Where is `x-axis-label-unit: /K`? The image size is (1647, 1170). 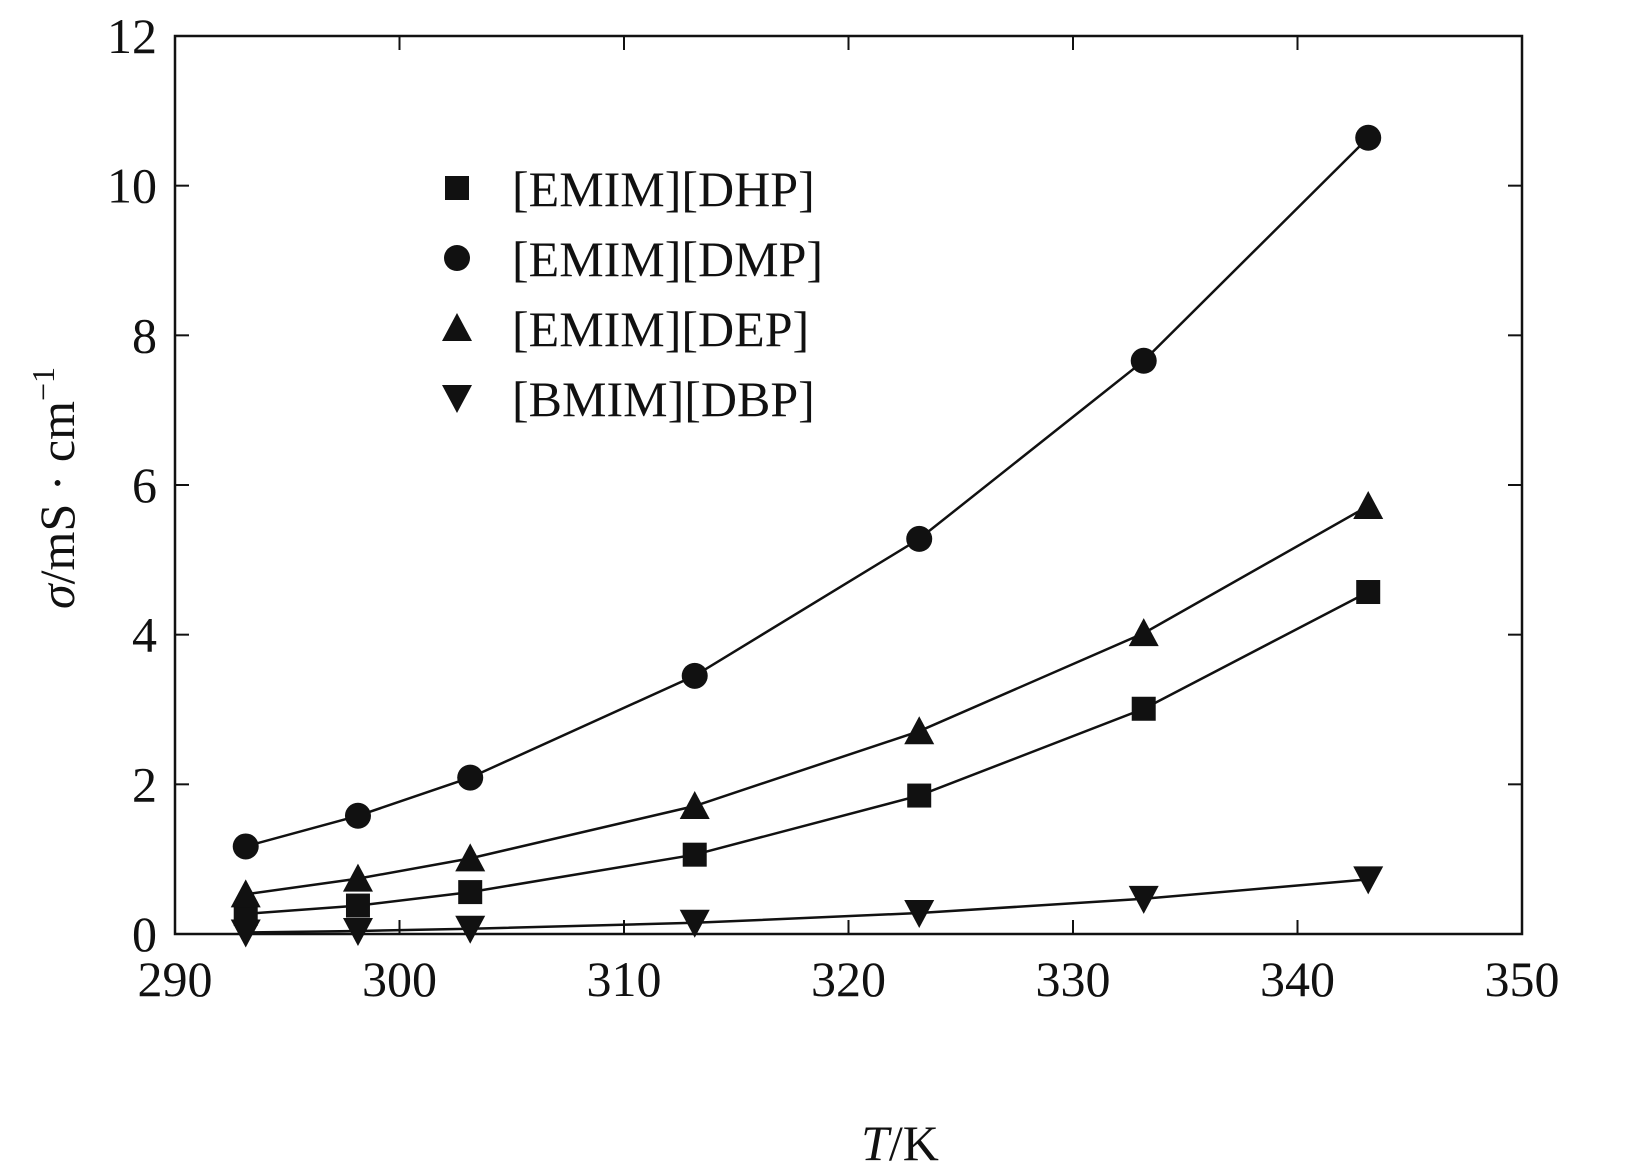 x-axis-label-unit: /K is located at coordinates (914, 1142).